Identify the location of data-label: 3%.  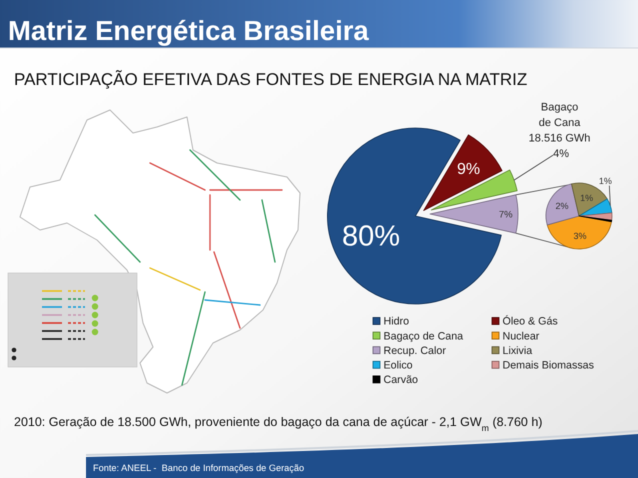
(579, 235).